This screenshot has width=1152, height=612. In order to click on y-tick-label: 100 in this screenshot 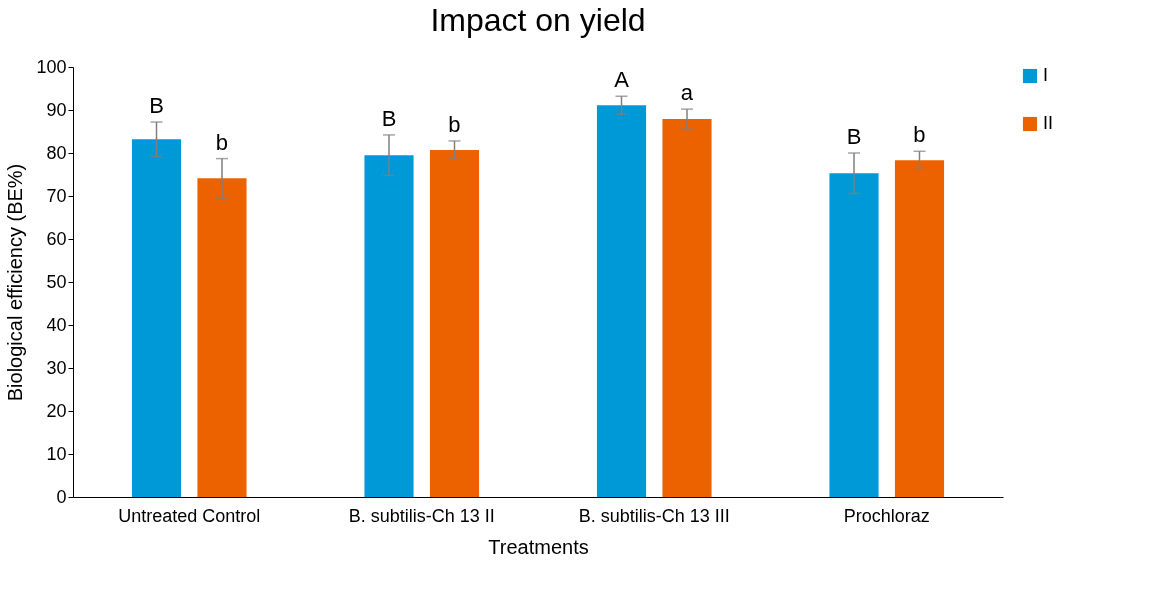, I will do `click(51, 66)`.